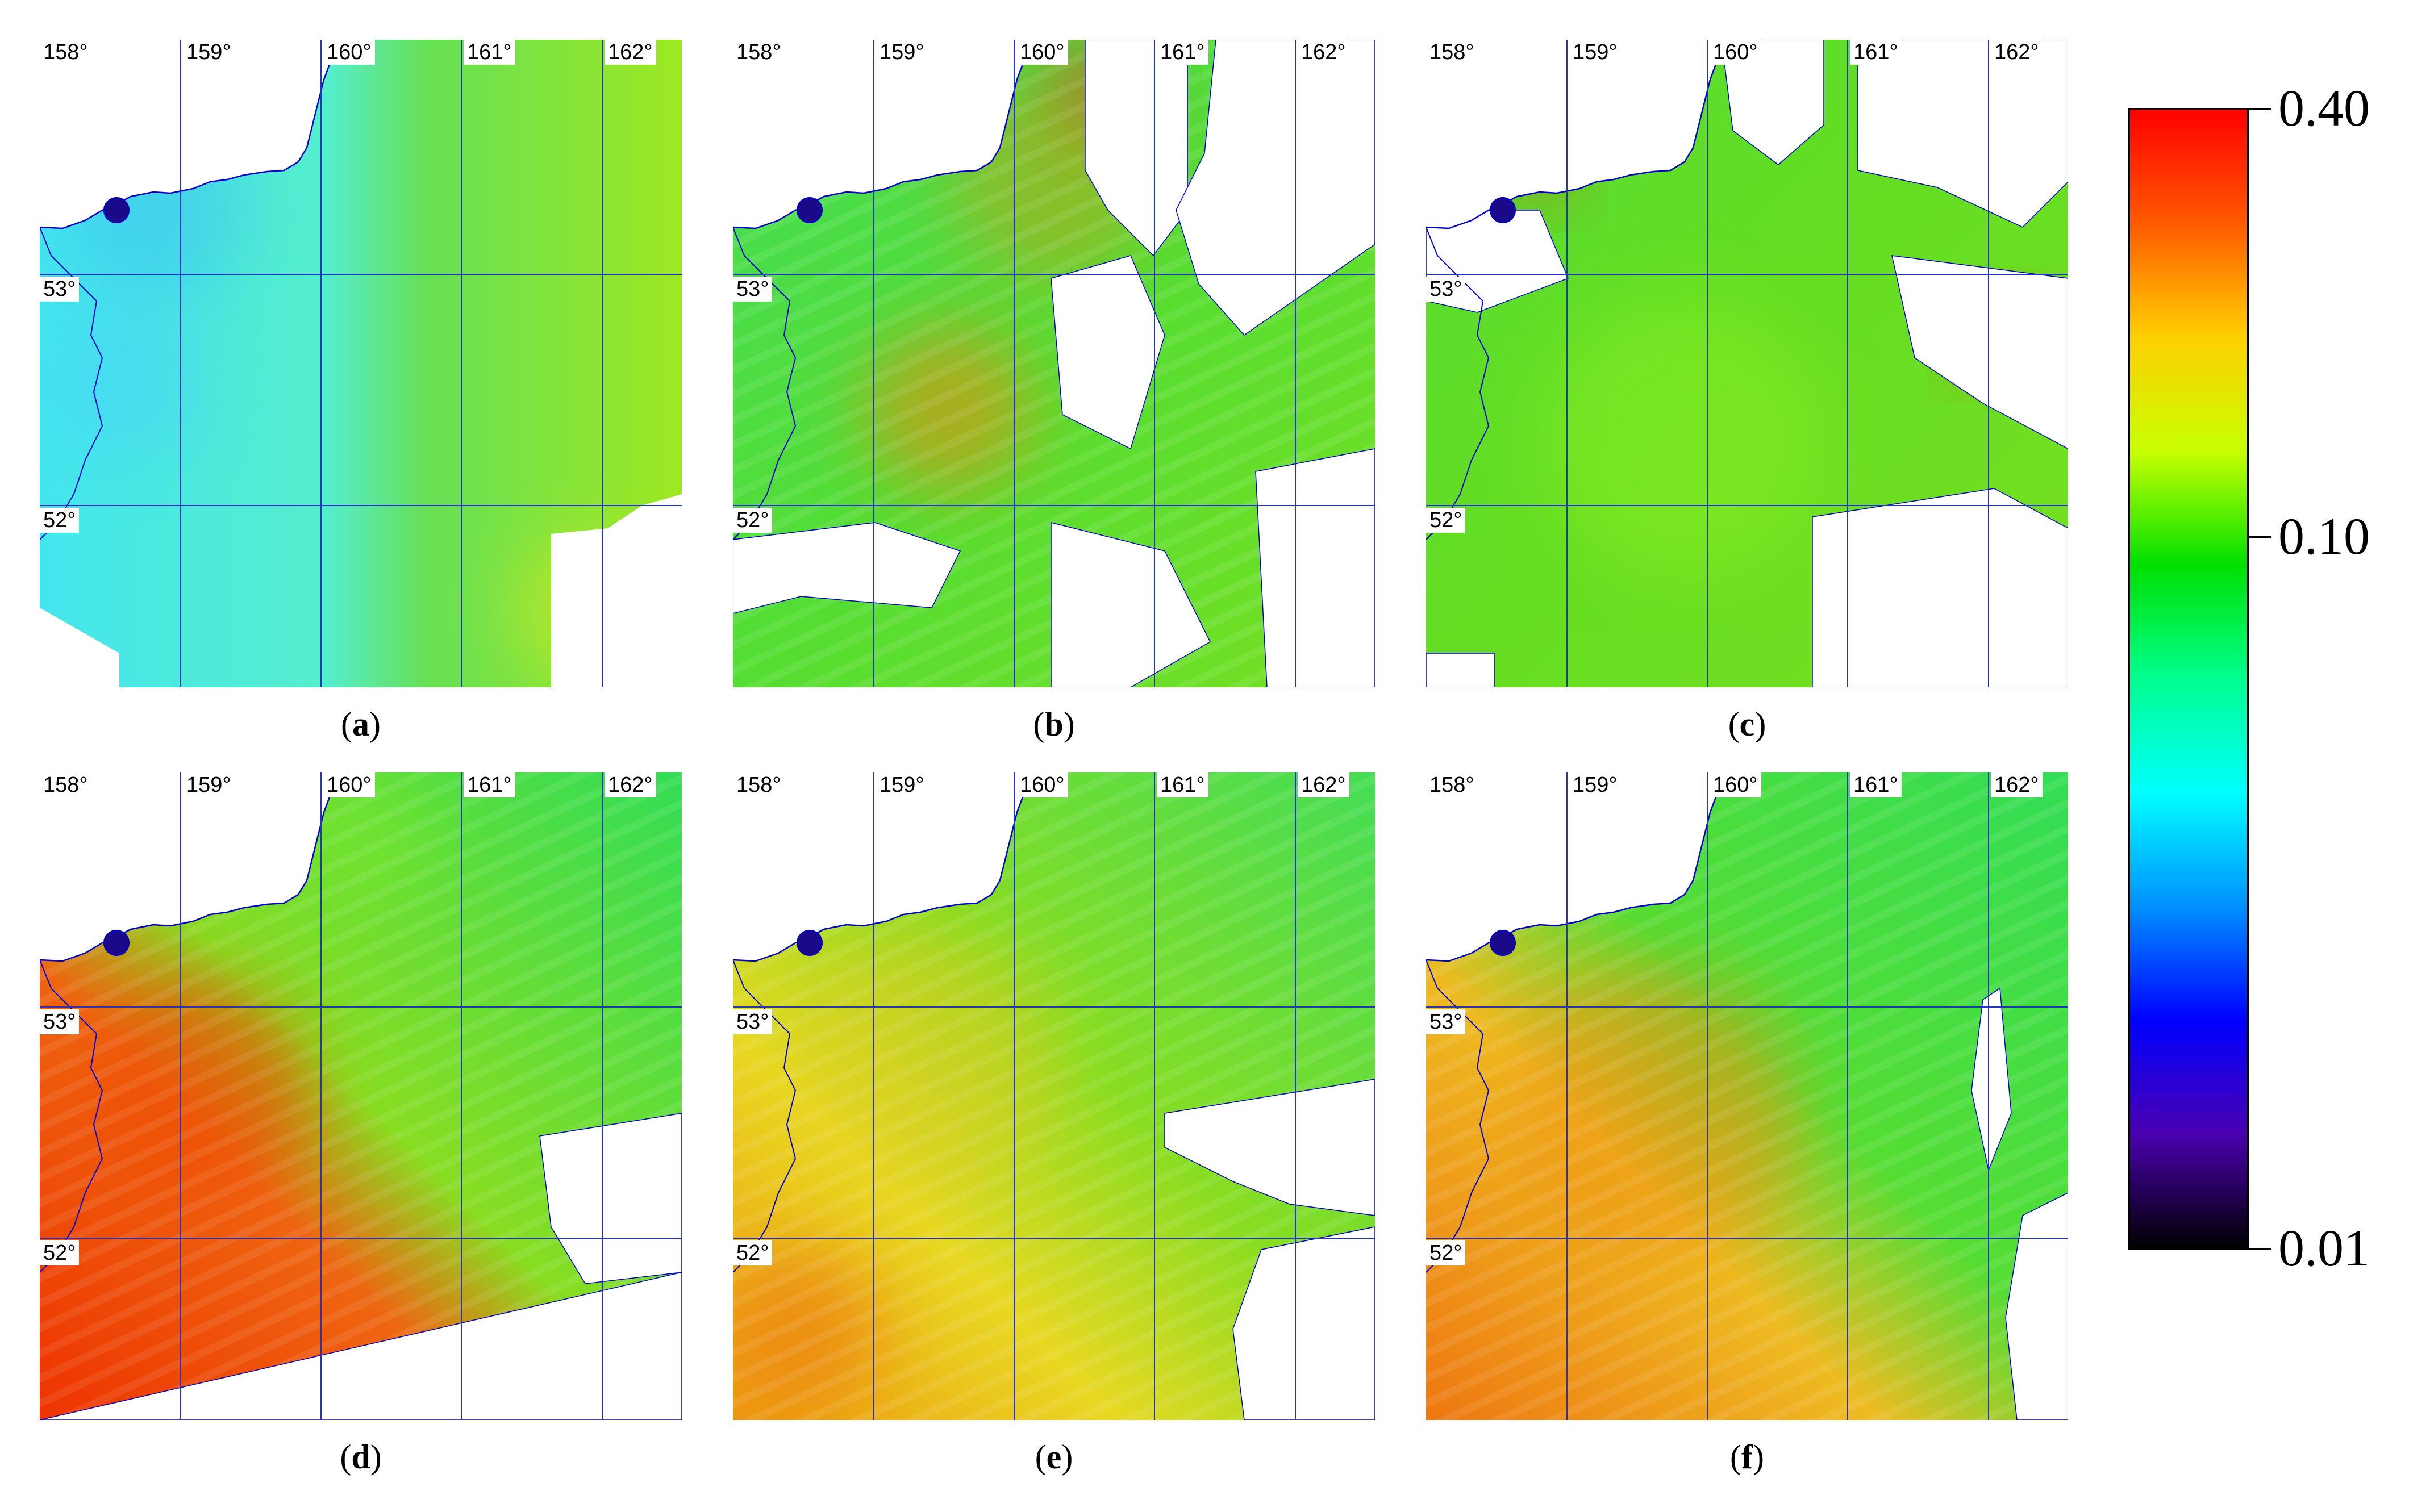 The width and height of the screenshot is (2430, 1512). Describe the element at coordinates (2324, 108) in the screenshot. I see `colorbar-label-max: 0.40` at that location.